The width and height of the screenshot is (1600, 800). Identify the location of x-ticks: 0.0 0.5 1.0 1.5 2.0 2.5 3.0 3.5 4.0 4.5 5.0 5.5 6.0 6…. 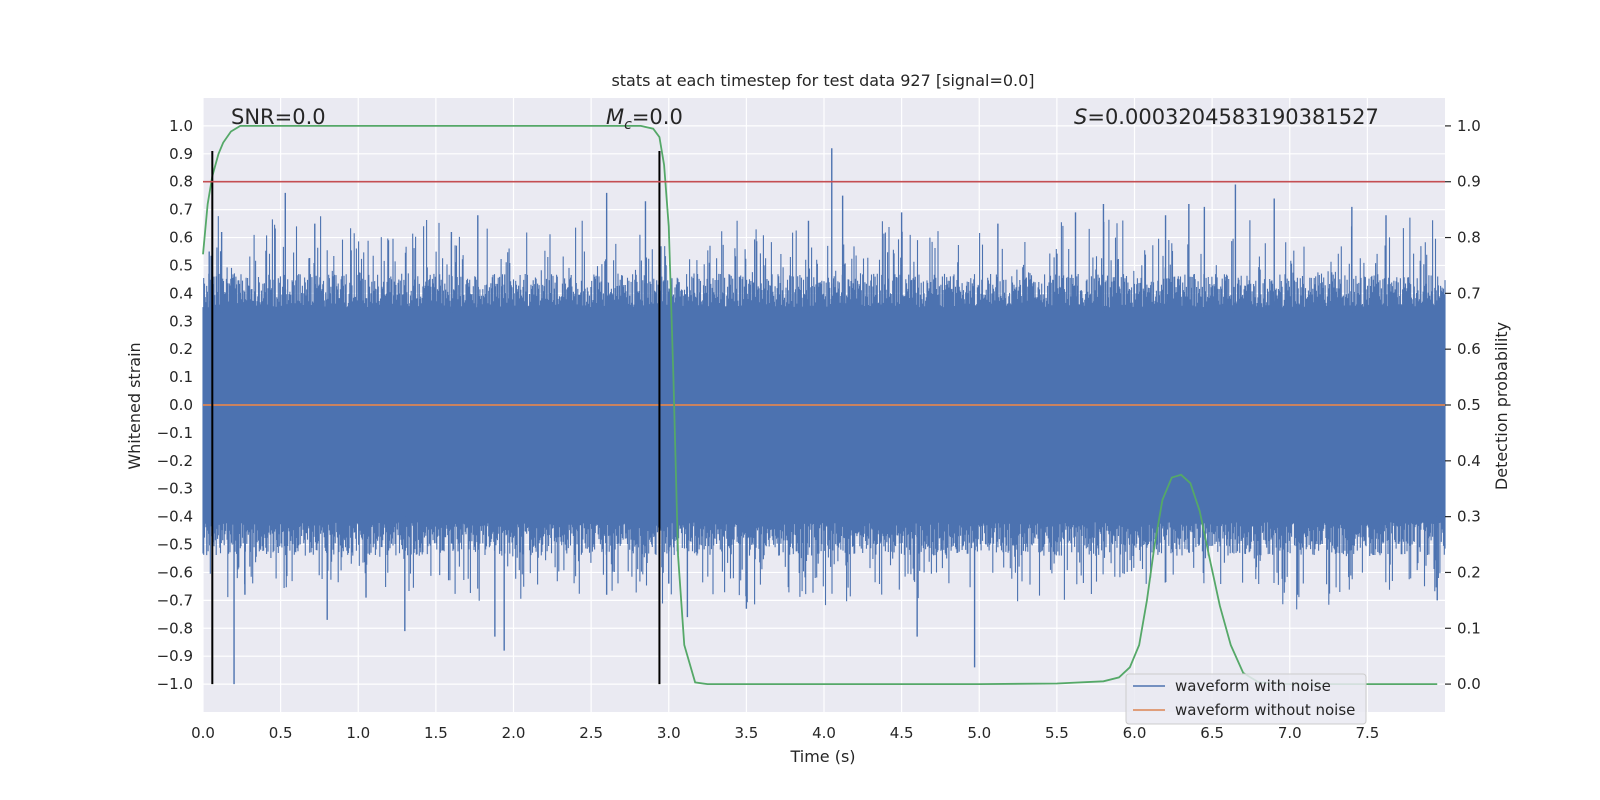
(785, 733).